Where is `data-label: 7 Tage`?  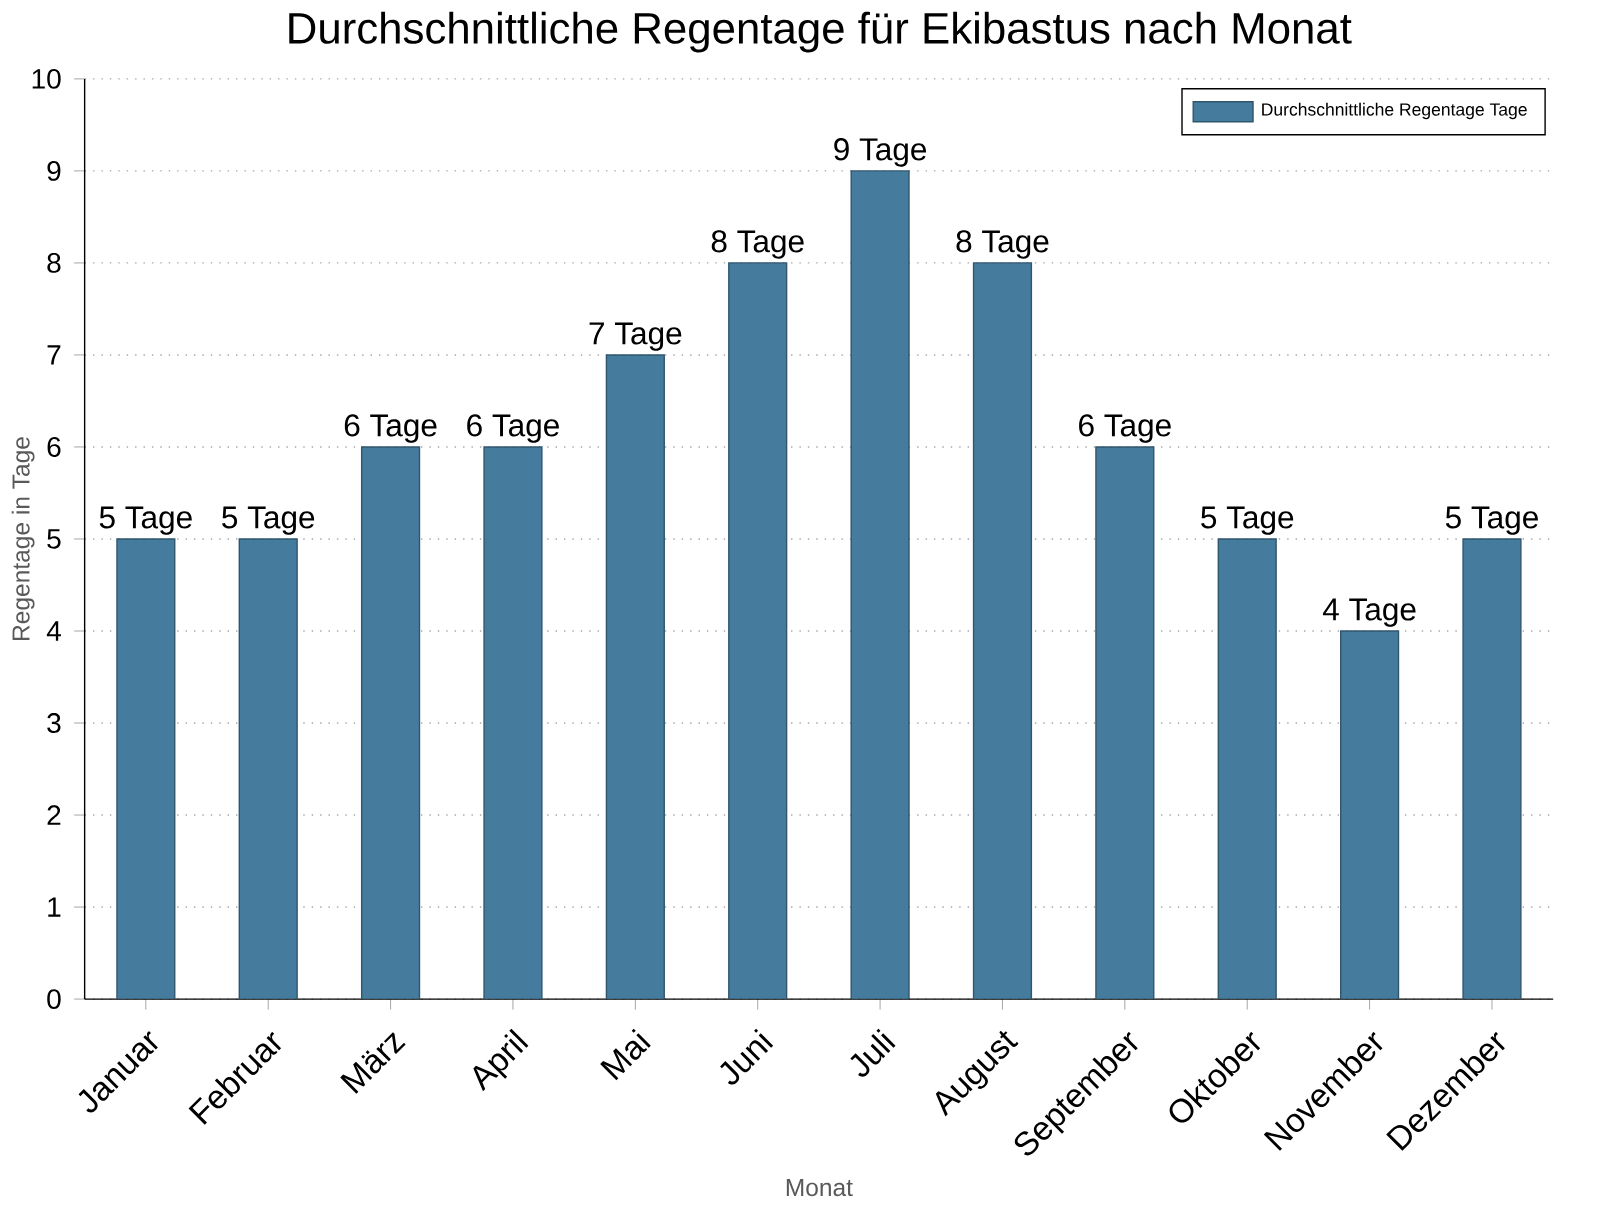 data-label: 7 Tage is located at coordinates (635, 336).